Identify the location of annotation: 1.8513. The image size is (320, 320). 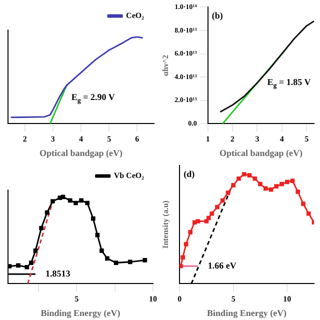
(58, 273).